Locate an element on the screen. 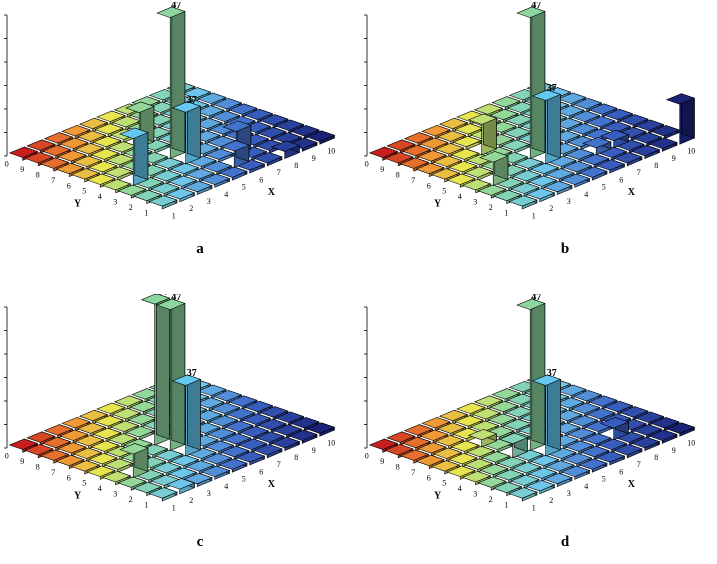 The height and width of the screenshot is (564, 717). y-tick-label: 4 is located at coordinates (460, 488).